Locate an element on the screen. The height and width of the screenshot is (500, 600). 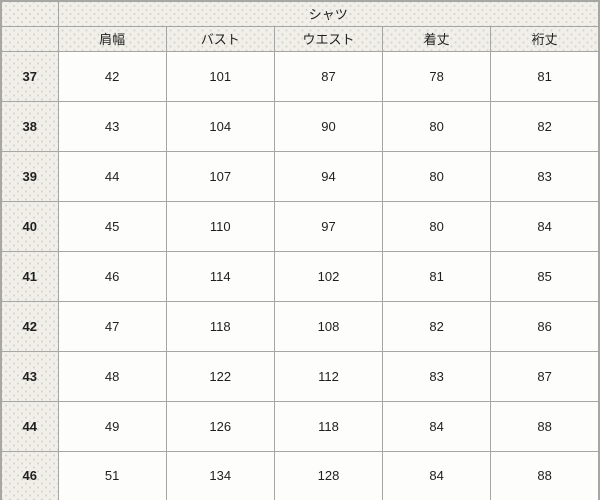
table-cell: 104 is located at coordinates (220, 126).